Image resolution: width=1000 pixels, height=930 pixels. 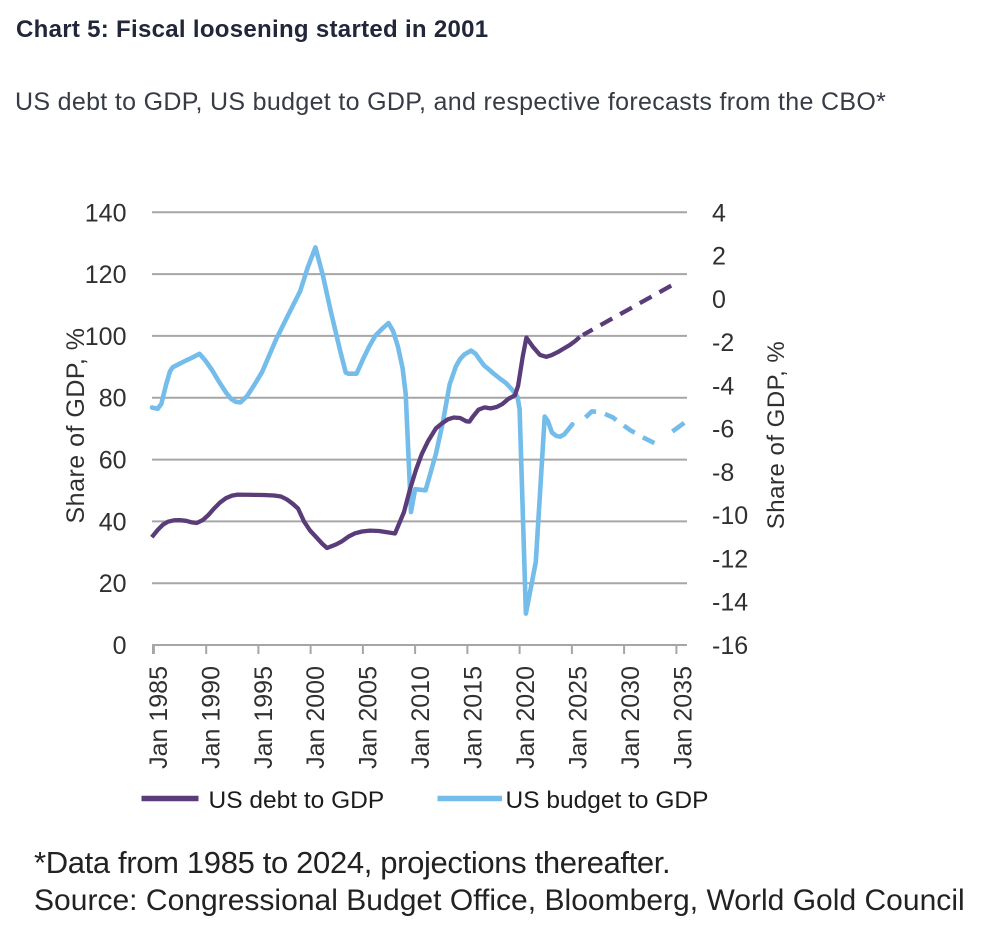 I want to click on svg-text: -14, so click(x=730, y=603).